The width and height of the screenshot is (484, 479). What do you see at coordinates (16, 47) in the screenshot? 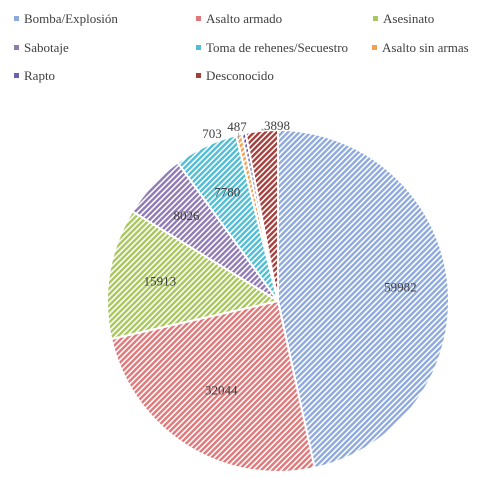
I see `legend-swatch-sabotaje` at bounding box center [16, 47].